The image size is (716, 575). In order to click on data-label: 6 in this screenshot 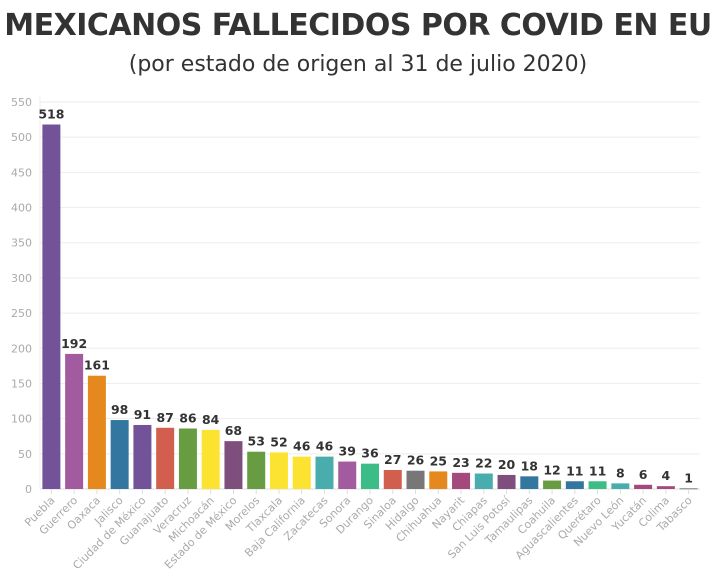, I will do `click(643, 474)`.